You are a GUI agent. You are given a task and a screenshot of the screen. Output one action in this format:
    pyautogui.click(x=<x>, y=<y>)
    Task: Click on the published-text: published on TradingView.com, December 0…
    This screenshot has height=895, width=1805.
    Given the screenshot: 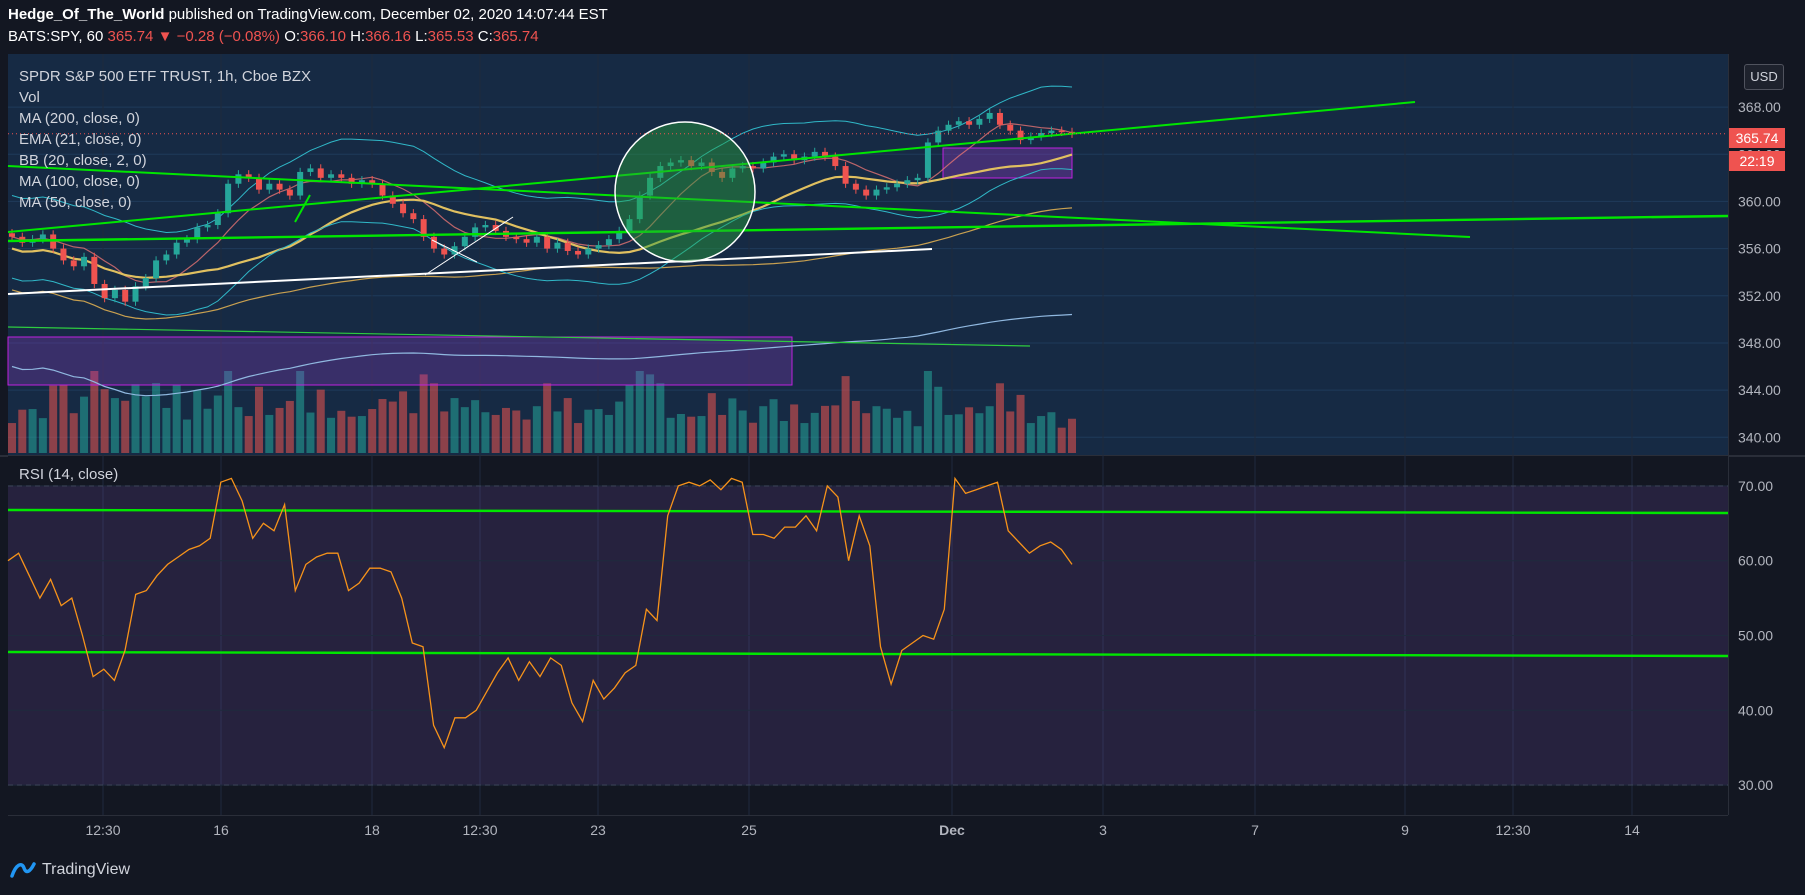 What is the action you would take?
    pyautogui.click(x=388, y=14)
    